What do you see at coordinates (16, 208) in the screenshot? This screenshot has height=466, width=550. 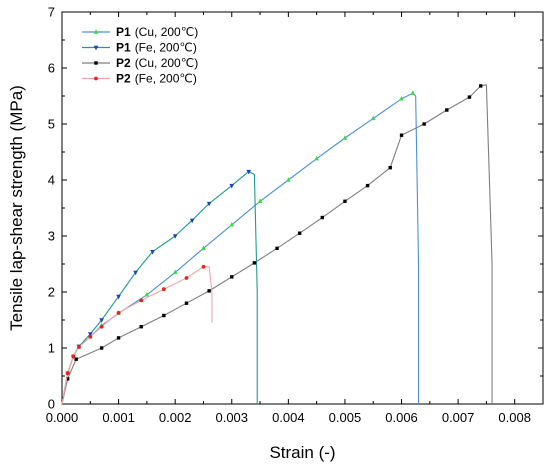 I see `y-axis-label: Tensile lap-shear strength (MPa)` at bounding box center [16, 208].